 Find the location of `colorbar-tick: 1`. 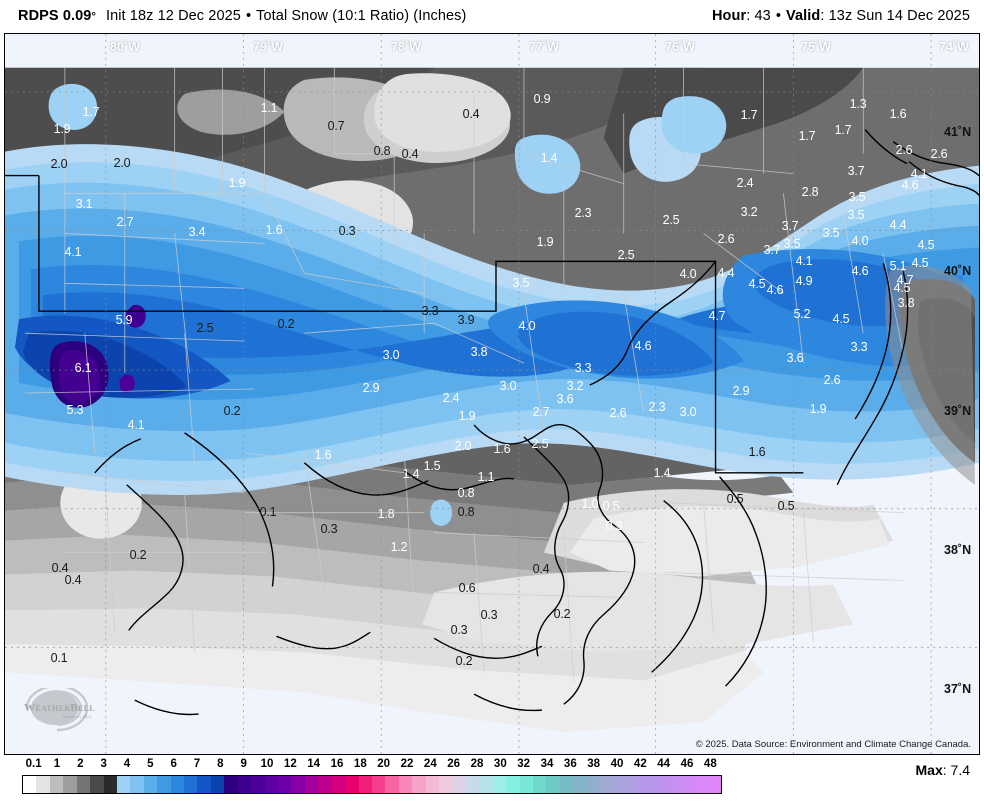

colorbar-tick: 1 is located at coordinates (57, 764).